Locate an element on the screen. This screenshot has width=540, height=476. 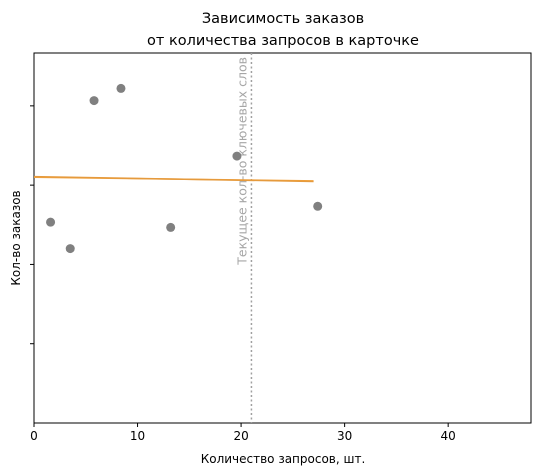
x-tick-label-40: 40 is located at coordinates (448, 436).